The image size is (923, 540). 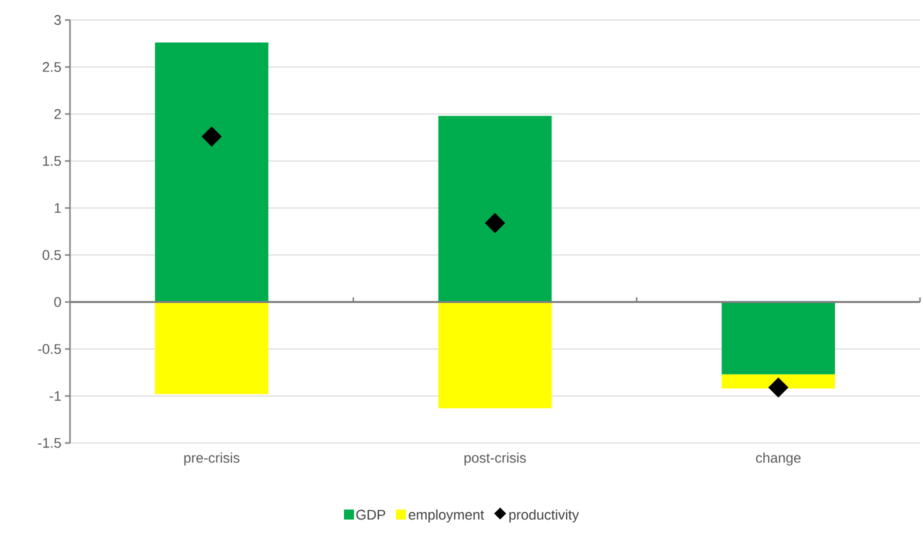 What do you see at coordinates (57, 208) in the screenshot?
I see `y-tick-label: 1` at bounding box center [57, 208].